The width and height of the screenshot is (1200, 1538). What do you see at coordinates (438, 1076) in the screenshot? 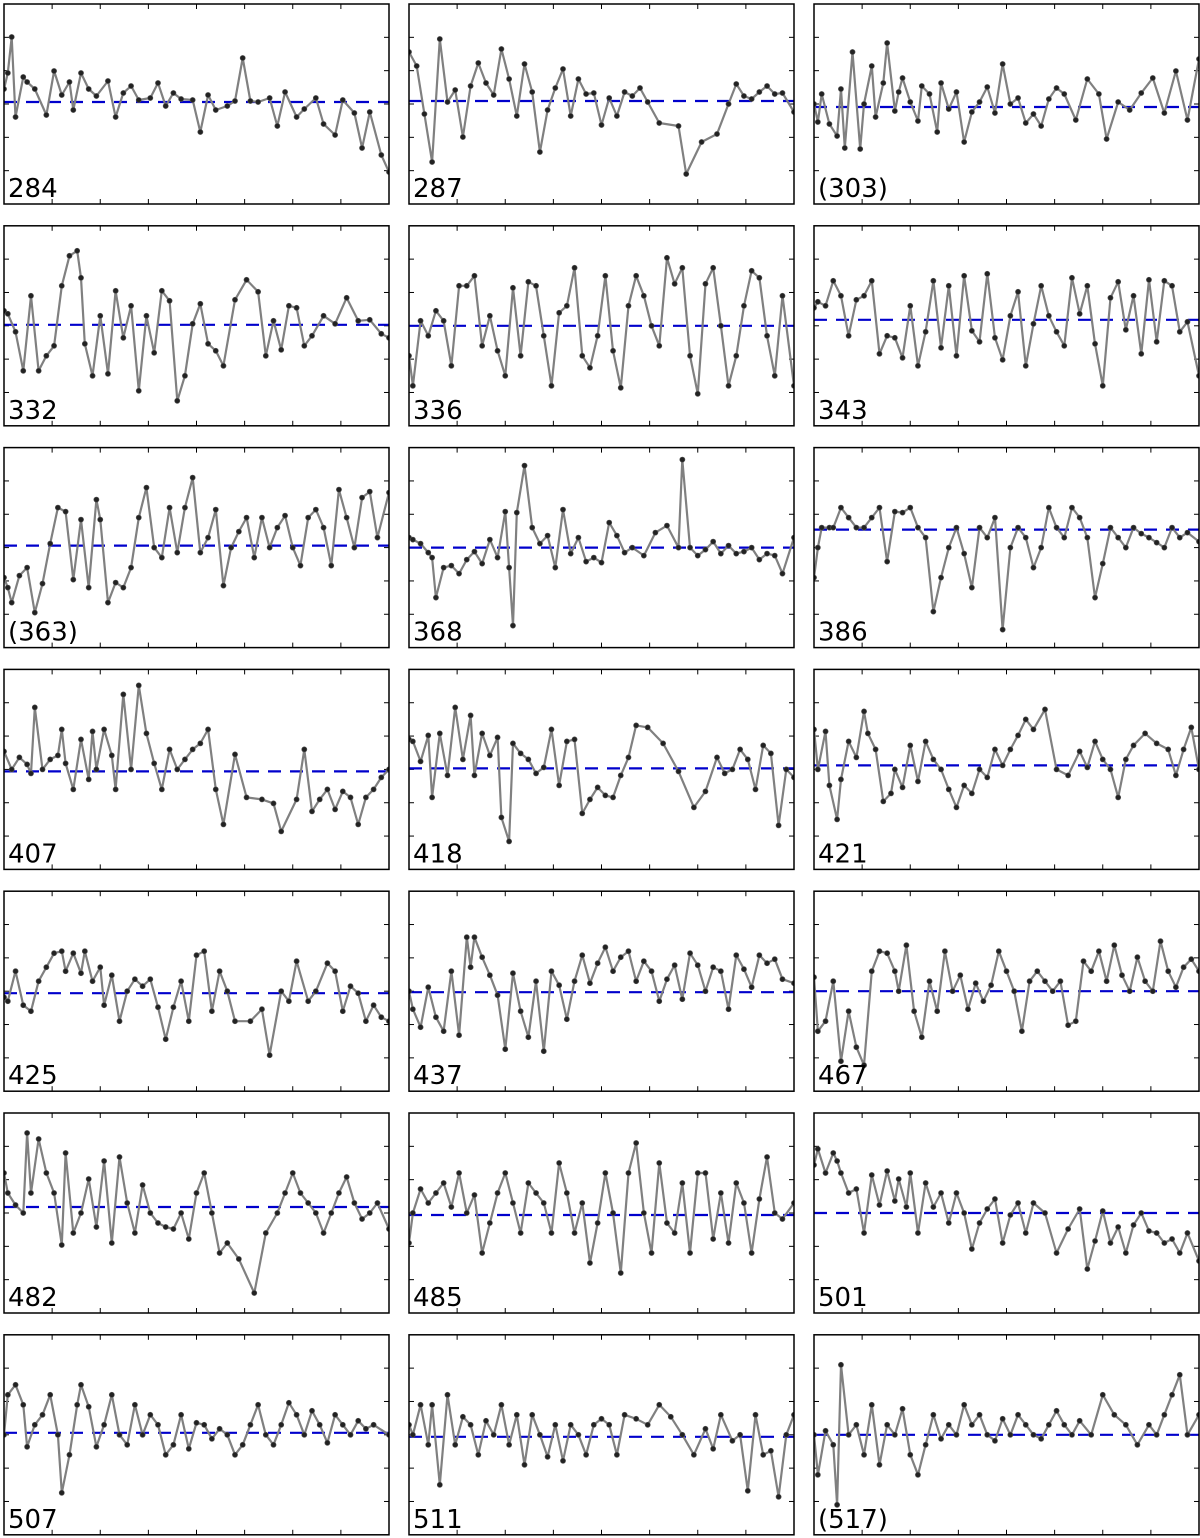
I see `panel-label: 437` at bounding box center [438, 1076].